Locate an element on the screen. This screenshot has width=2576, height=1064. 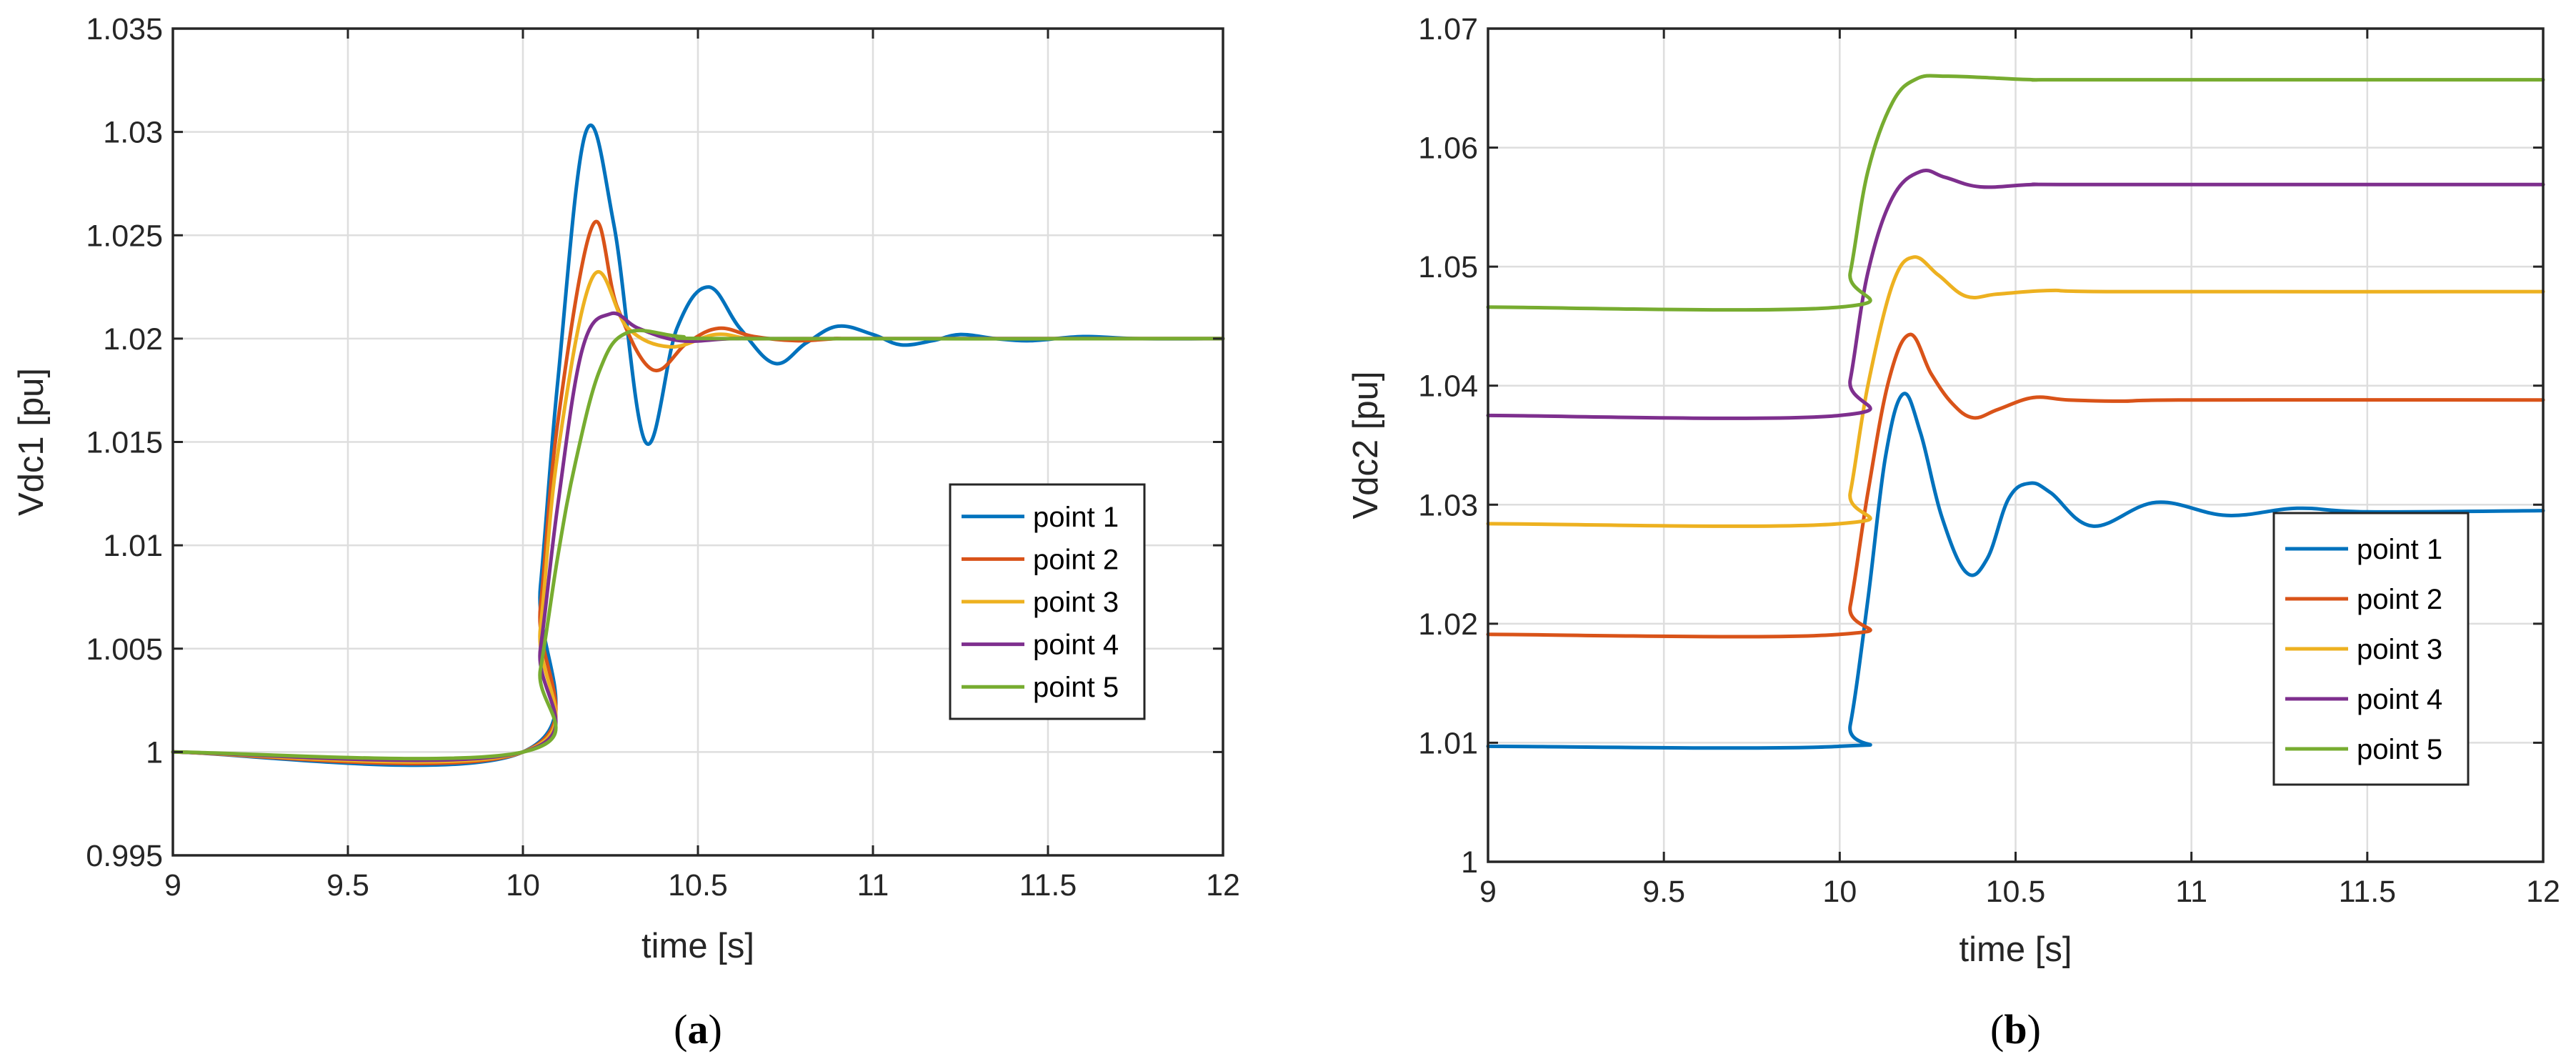
y-axis-label: Vdc2 [pu] is located at coordinates (1366, 445).